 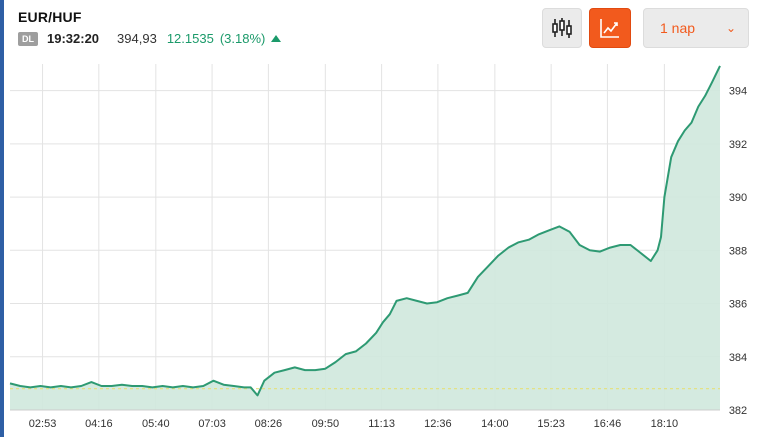 I want to click on time-range-label: 1 nap, so click(x=678, y=28).